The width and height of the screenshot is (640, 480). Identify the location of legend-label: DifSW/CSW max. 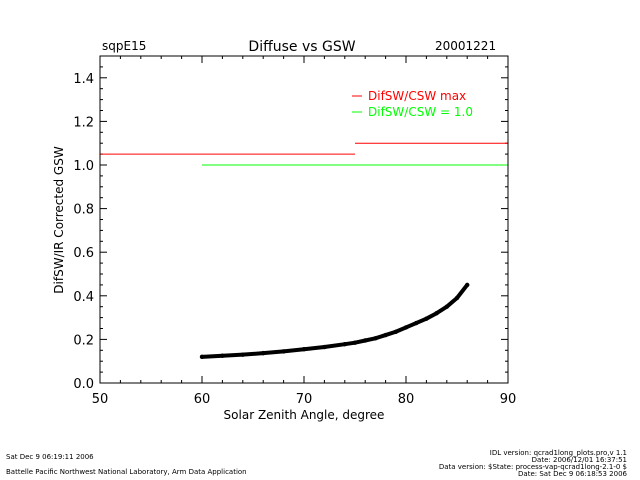
(417, 96).